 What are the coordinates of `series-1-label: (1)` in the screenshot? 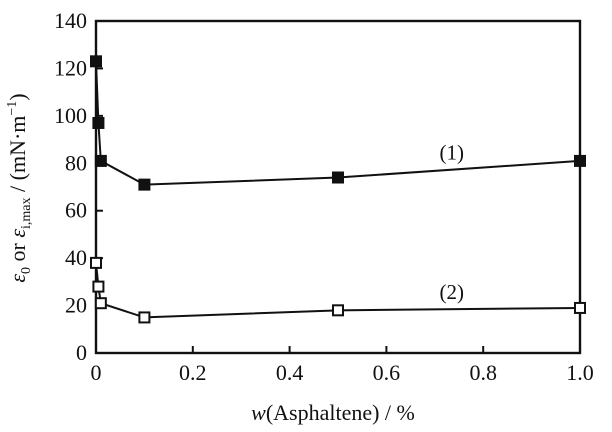 It's located at (451, 153).